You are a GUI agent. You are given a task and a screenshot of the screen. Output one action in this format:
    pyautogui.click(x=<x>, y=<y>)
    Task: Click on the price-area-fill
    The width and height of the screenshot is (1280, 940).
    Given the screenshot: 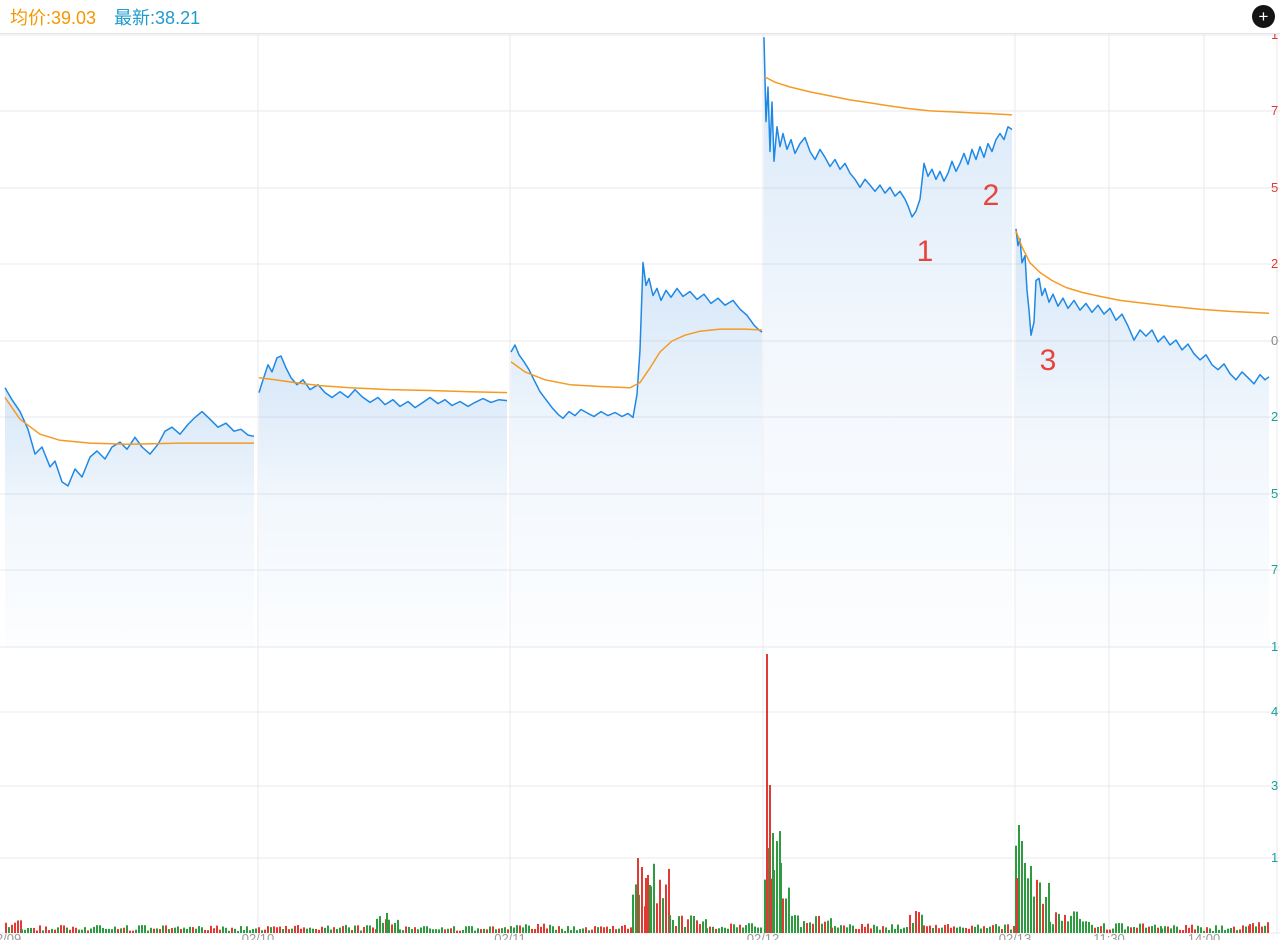 What is the action you would take?
    pyautogui.click(x=636, y=455)
    